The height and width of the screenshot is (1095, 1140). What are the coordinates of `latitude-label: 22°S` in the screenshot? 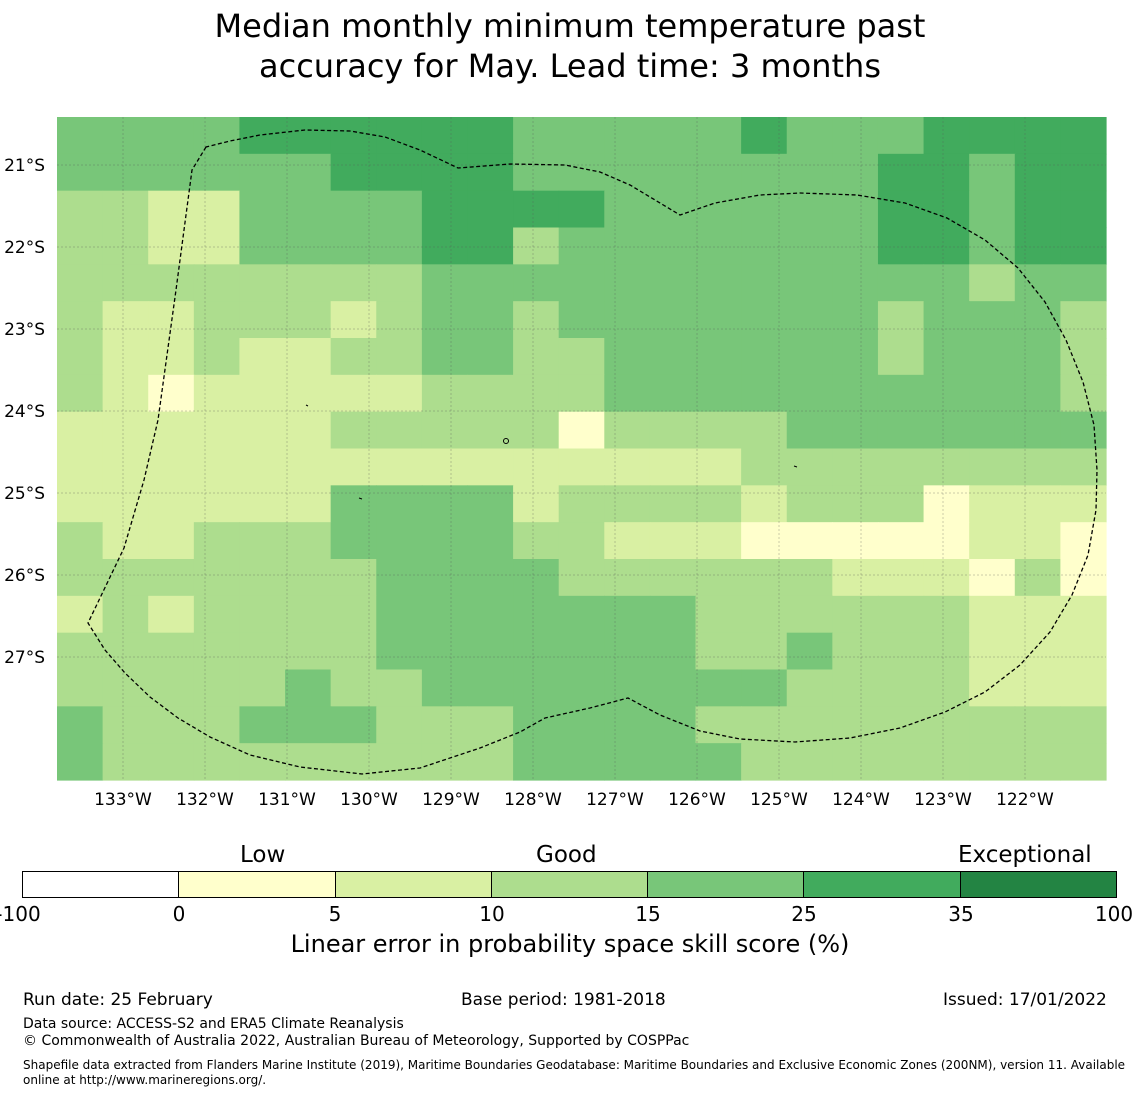 It's located at (24, 248).